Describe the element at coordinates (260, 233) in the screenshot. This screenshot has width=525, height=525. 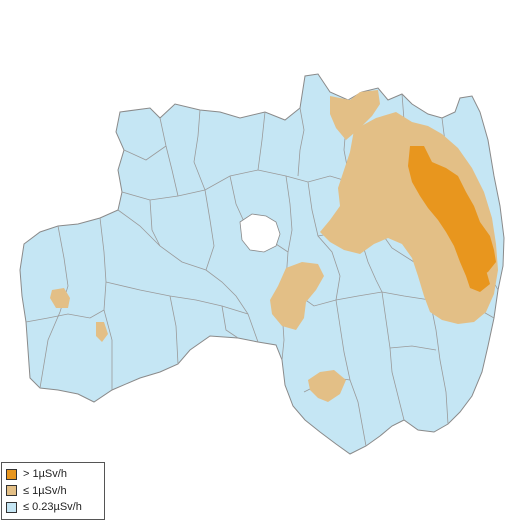
I see `lake-inawashiro` at that location.